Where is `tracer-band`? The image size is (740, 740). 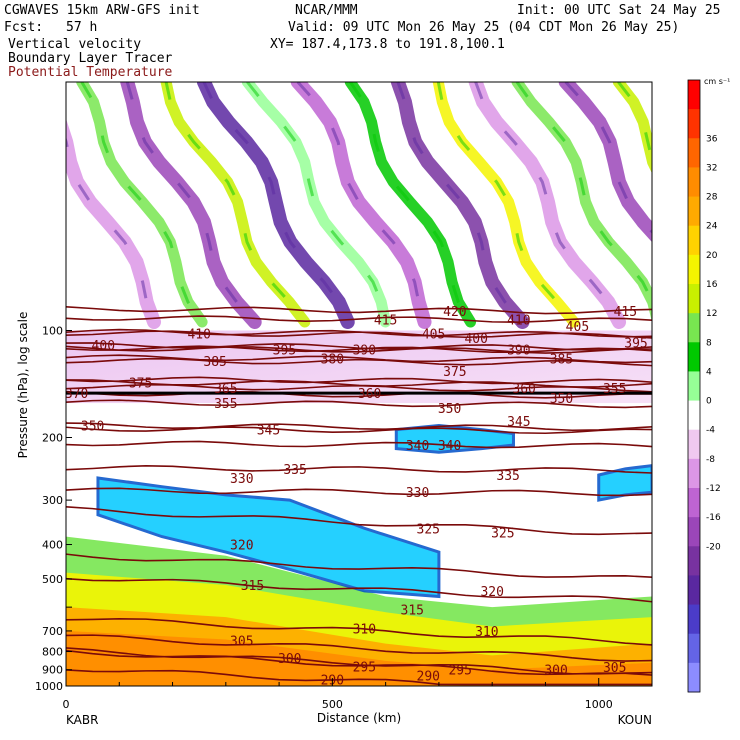
tracer-band is located at coordinates (268, 537).